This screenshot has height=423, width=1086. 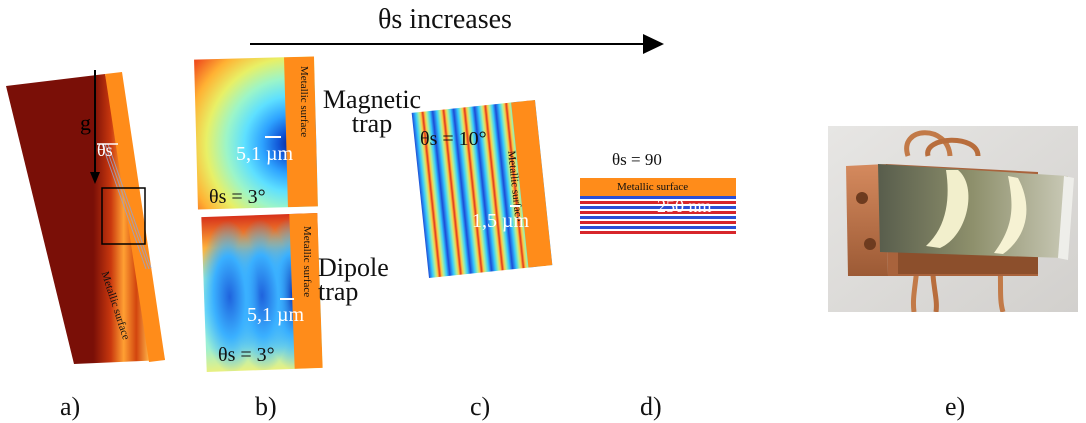 What do you see at coordinates (453, 139) in the screenshot?
I see `panel-c-angle-label: θs = 10°` at bounding box center [453, 139].